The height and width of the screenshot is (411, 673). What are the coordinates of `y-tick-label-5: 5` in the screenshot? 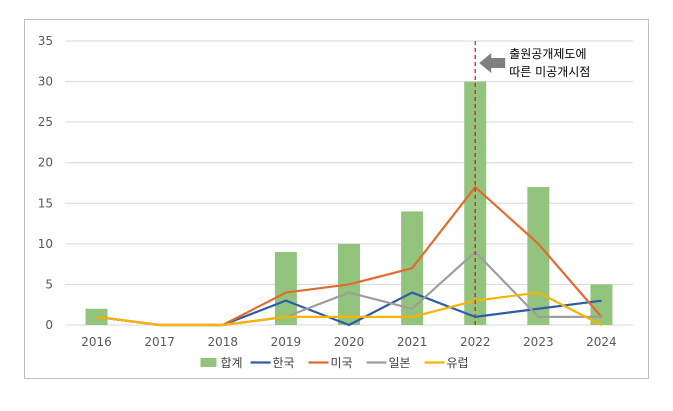 It's located at (49, 284).